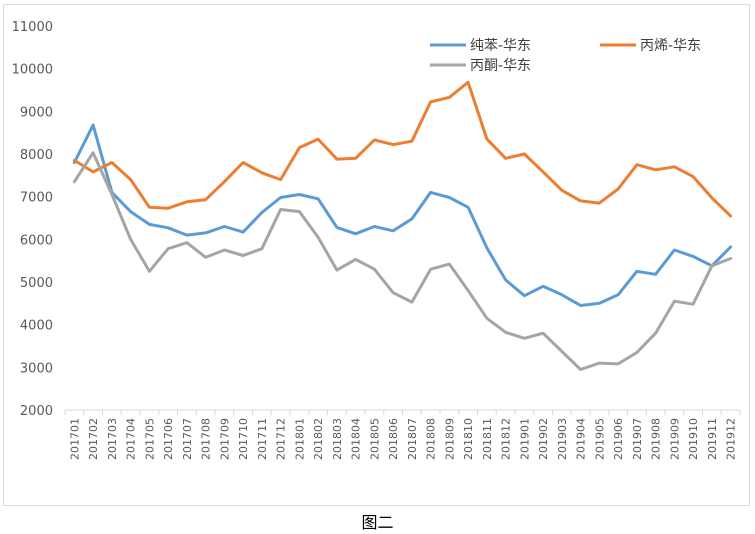  What do you see at coordinates (468, 439) in the screenshot?
I see `x-tick-label: 201810` at bounding box center [468, 439].